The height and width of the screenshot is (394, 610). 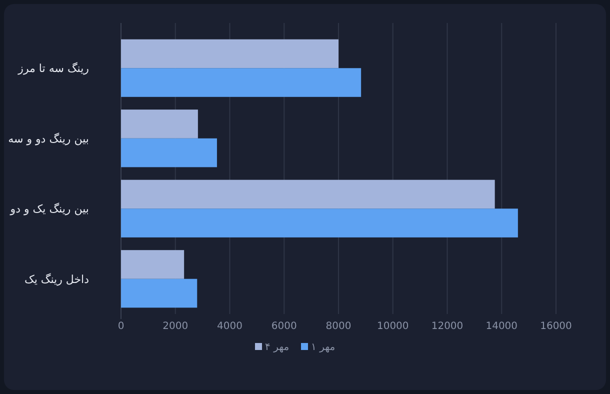 What do you see at coordinates (53, 69) in the screenshot?
I see `y-tick-label: رینگ سه تا مرز` at bounding box center [53, 69].